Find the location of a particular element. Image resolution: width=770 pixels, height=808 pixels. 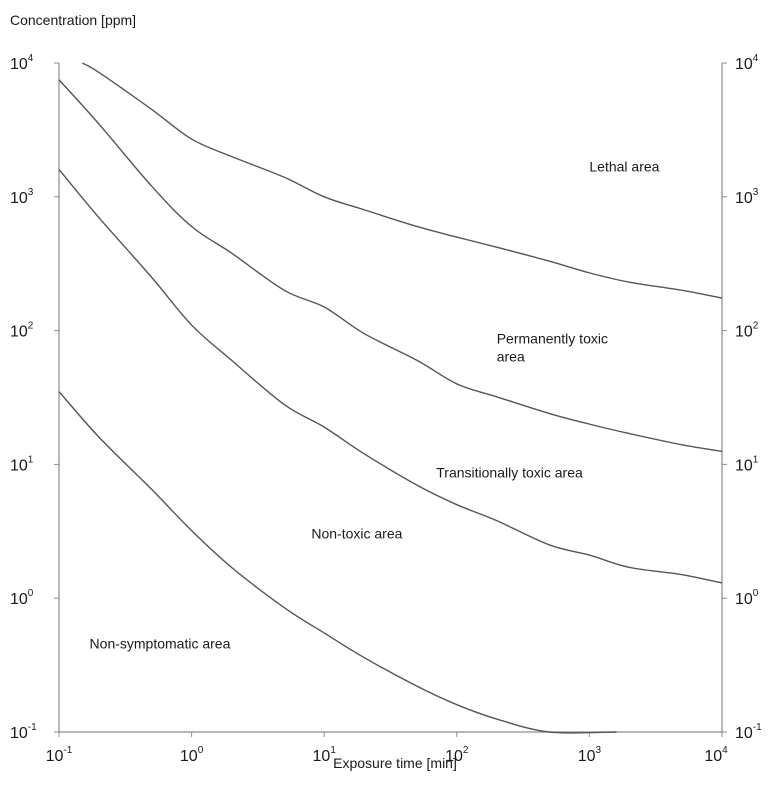

y-tick-label: 10⁰ is located at coordinates (22, 598).